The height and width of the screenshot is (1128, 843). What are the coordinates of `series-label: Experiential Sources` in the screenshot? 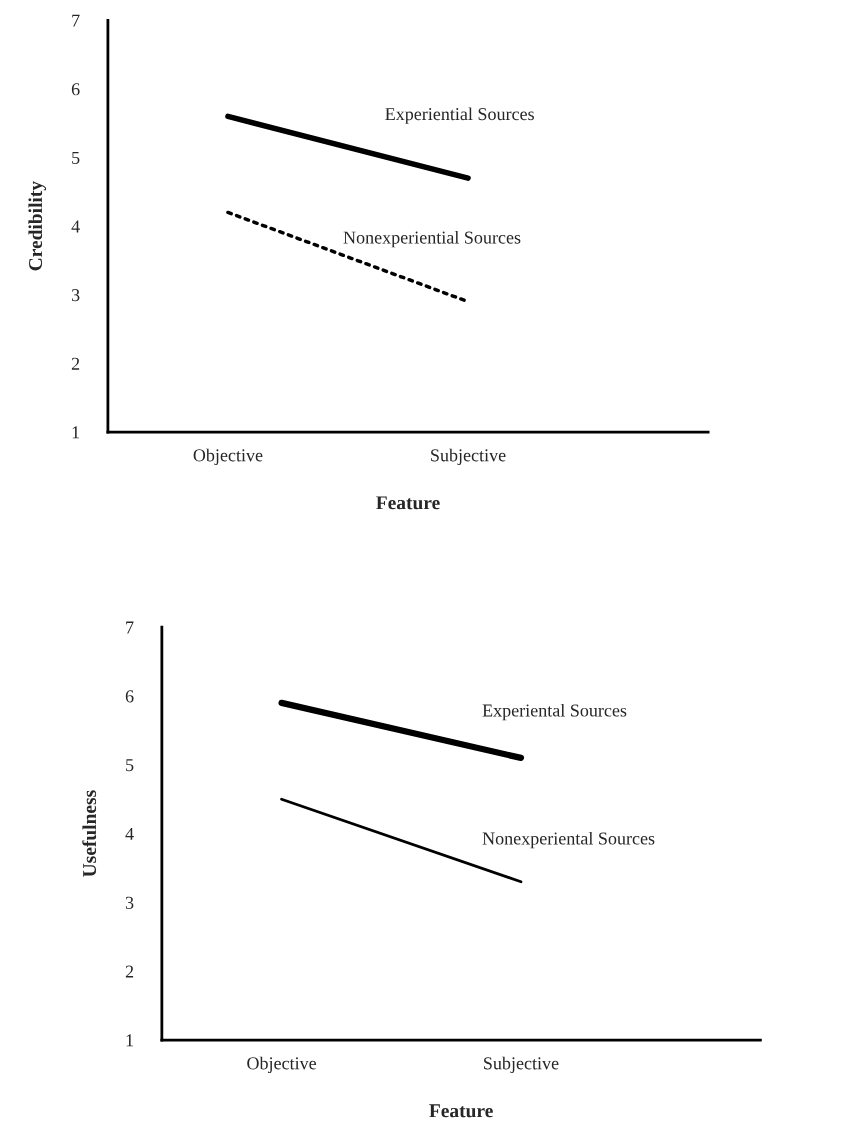 It's located at (459, 115).